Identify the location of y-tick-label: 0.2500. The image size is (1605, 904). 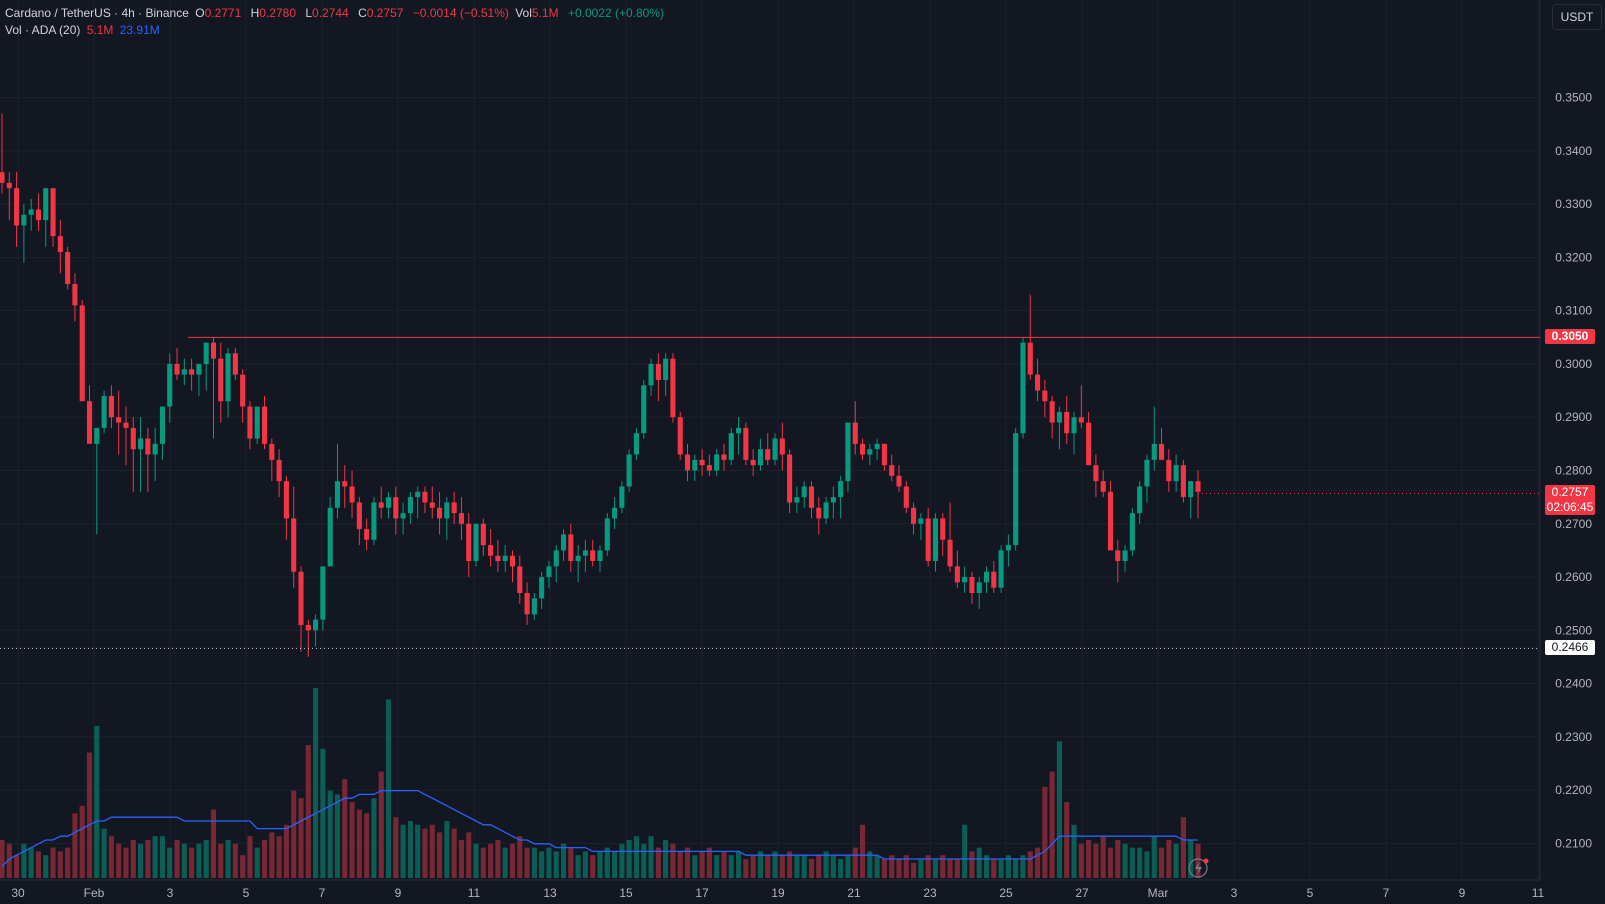
(1573, 630).